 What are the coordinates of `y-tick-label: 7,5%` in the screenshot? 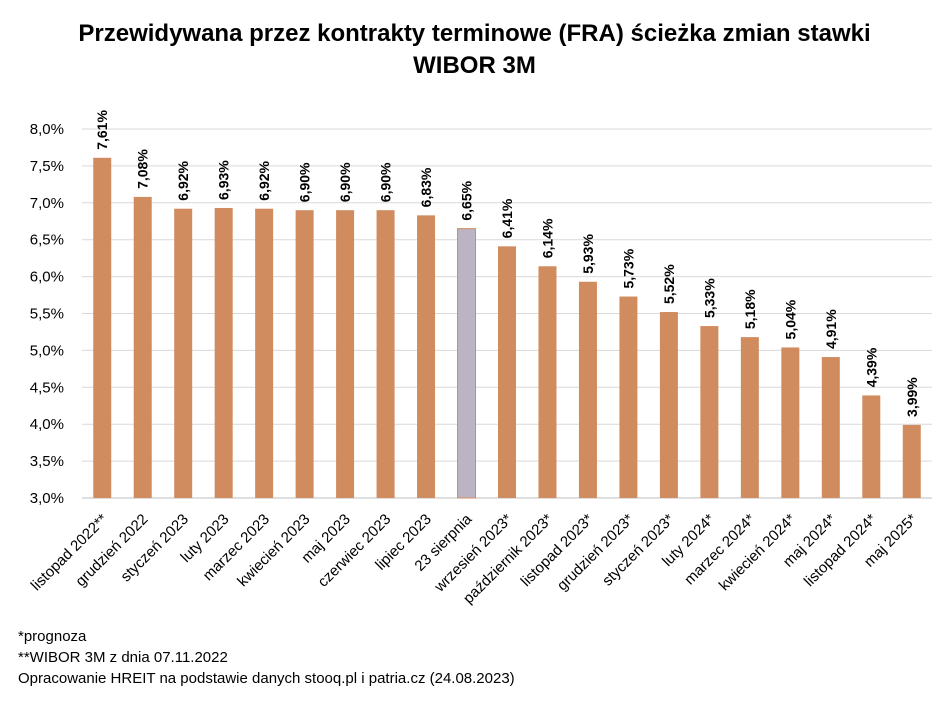 It's located at (47, 166).